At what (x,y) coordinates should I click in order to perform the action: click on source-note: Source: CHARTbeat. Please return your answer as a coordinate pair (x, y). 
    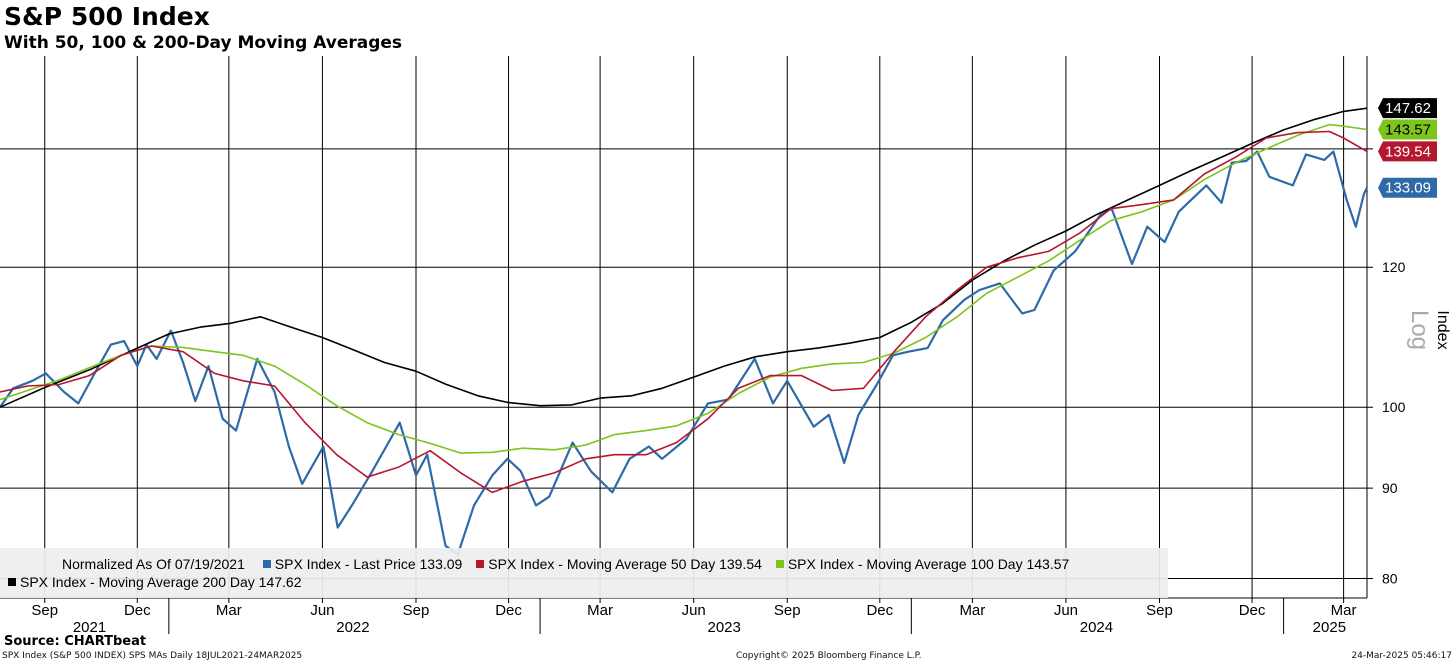
    Looking at the image, I should click on (75, 641).